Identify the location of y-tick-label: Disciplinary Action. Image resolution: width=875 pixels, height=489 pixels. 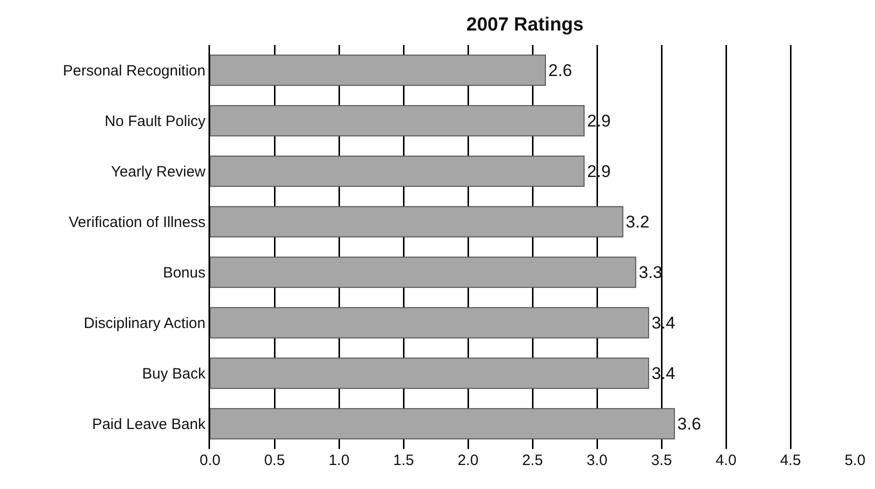
(145, 323).